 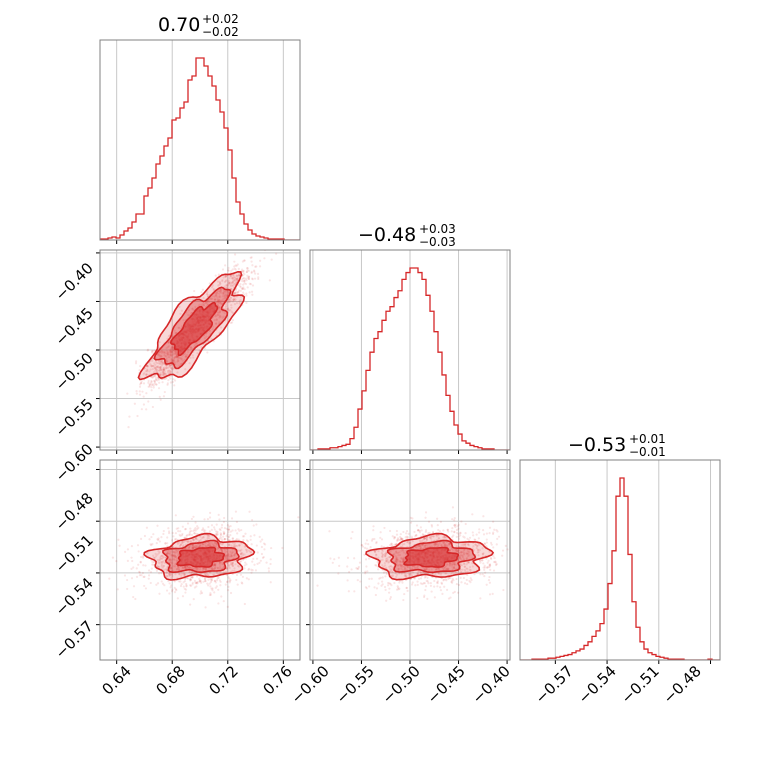 I want to click on x-tick-label: −0.60, so click(x=310, y=684).